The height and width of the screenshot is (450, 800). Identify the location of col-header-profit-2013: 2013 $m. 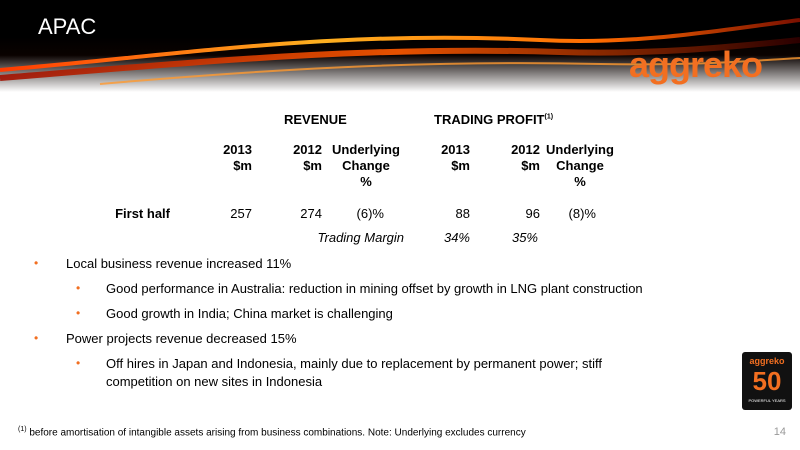
(444, 158).